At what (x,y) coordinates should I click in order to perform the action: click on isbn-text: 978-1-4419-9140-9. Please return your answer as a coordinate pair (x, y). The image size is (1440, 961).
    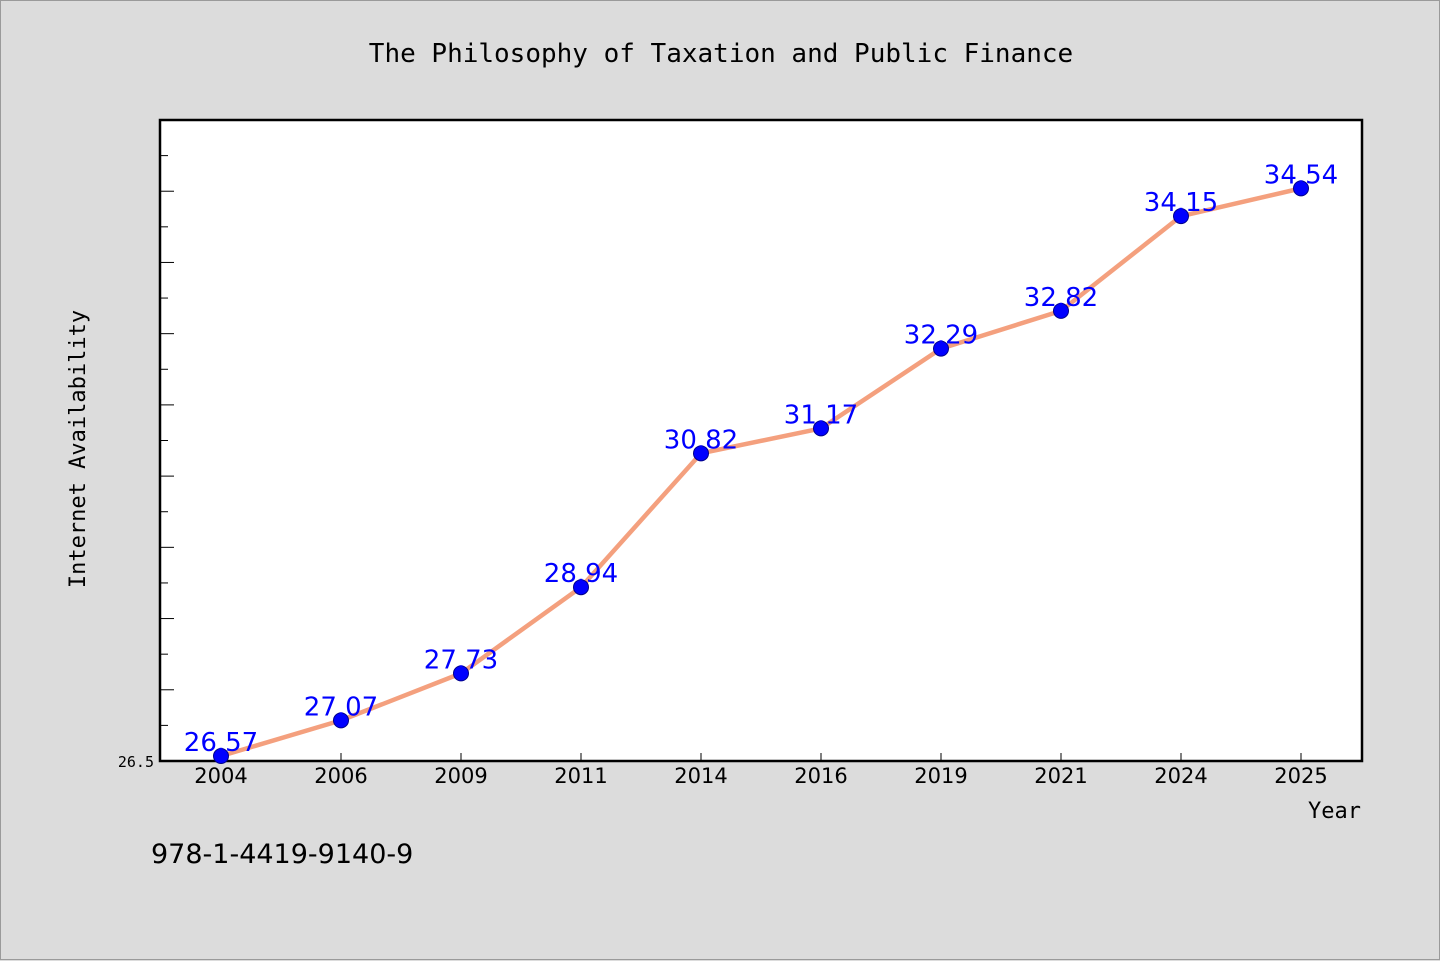
    Looking at the image, I should click on (282, 854).